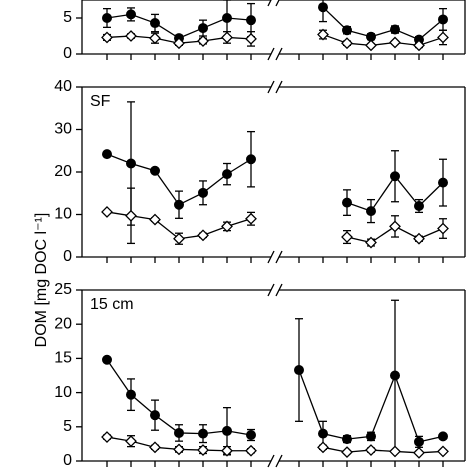 This screenshot has width=474, height=474. Describe the element at coordinates (63, 129) in the screenshot. I see `y-tick-label: 30` at that location.